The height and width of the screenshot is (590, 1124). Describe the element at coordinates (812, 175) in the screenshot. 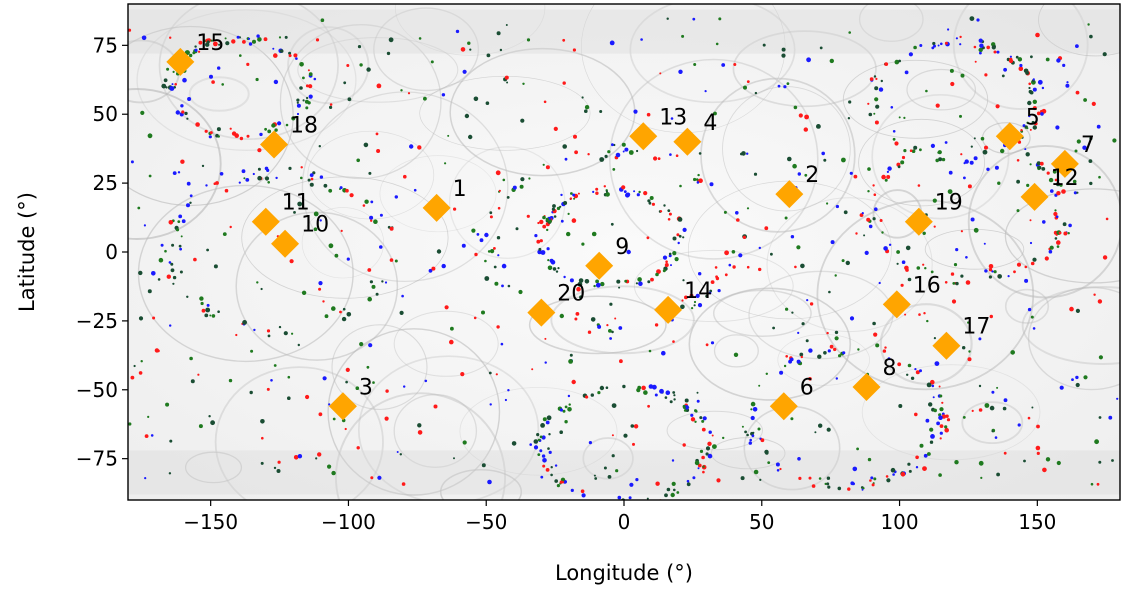

I see `feature-marker-label-2: 2` at that location.